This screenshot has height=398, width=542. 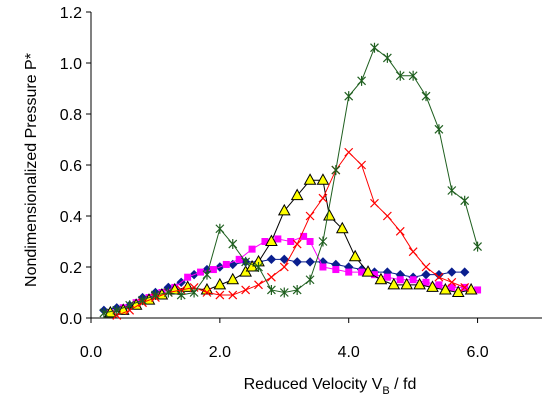 What do you see at coordinates (477, 352) in the screenshot?
I see `x-tick-label: 6.0` at bounding box center [477, 352].